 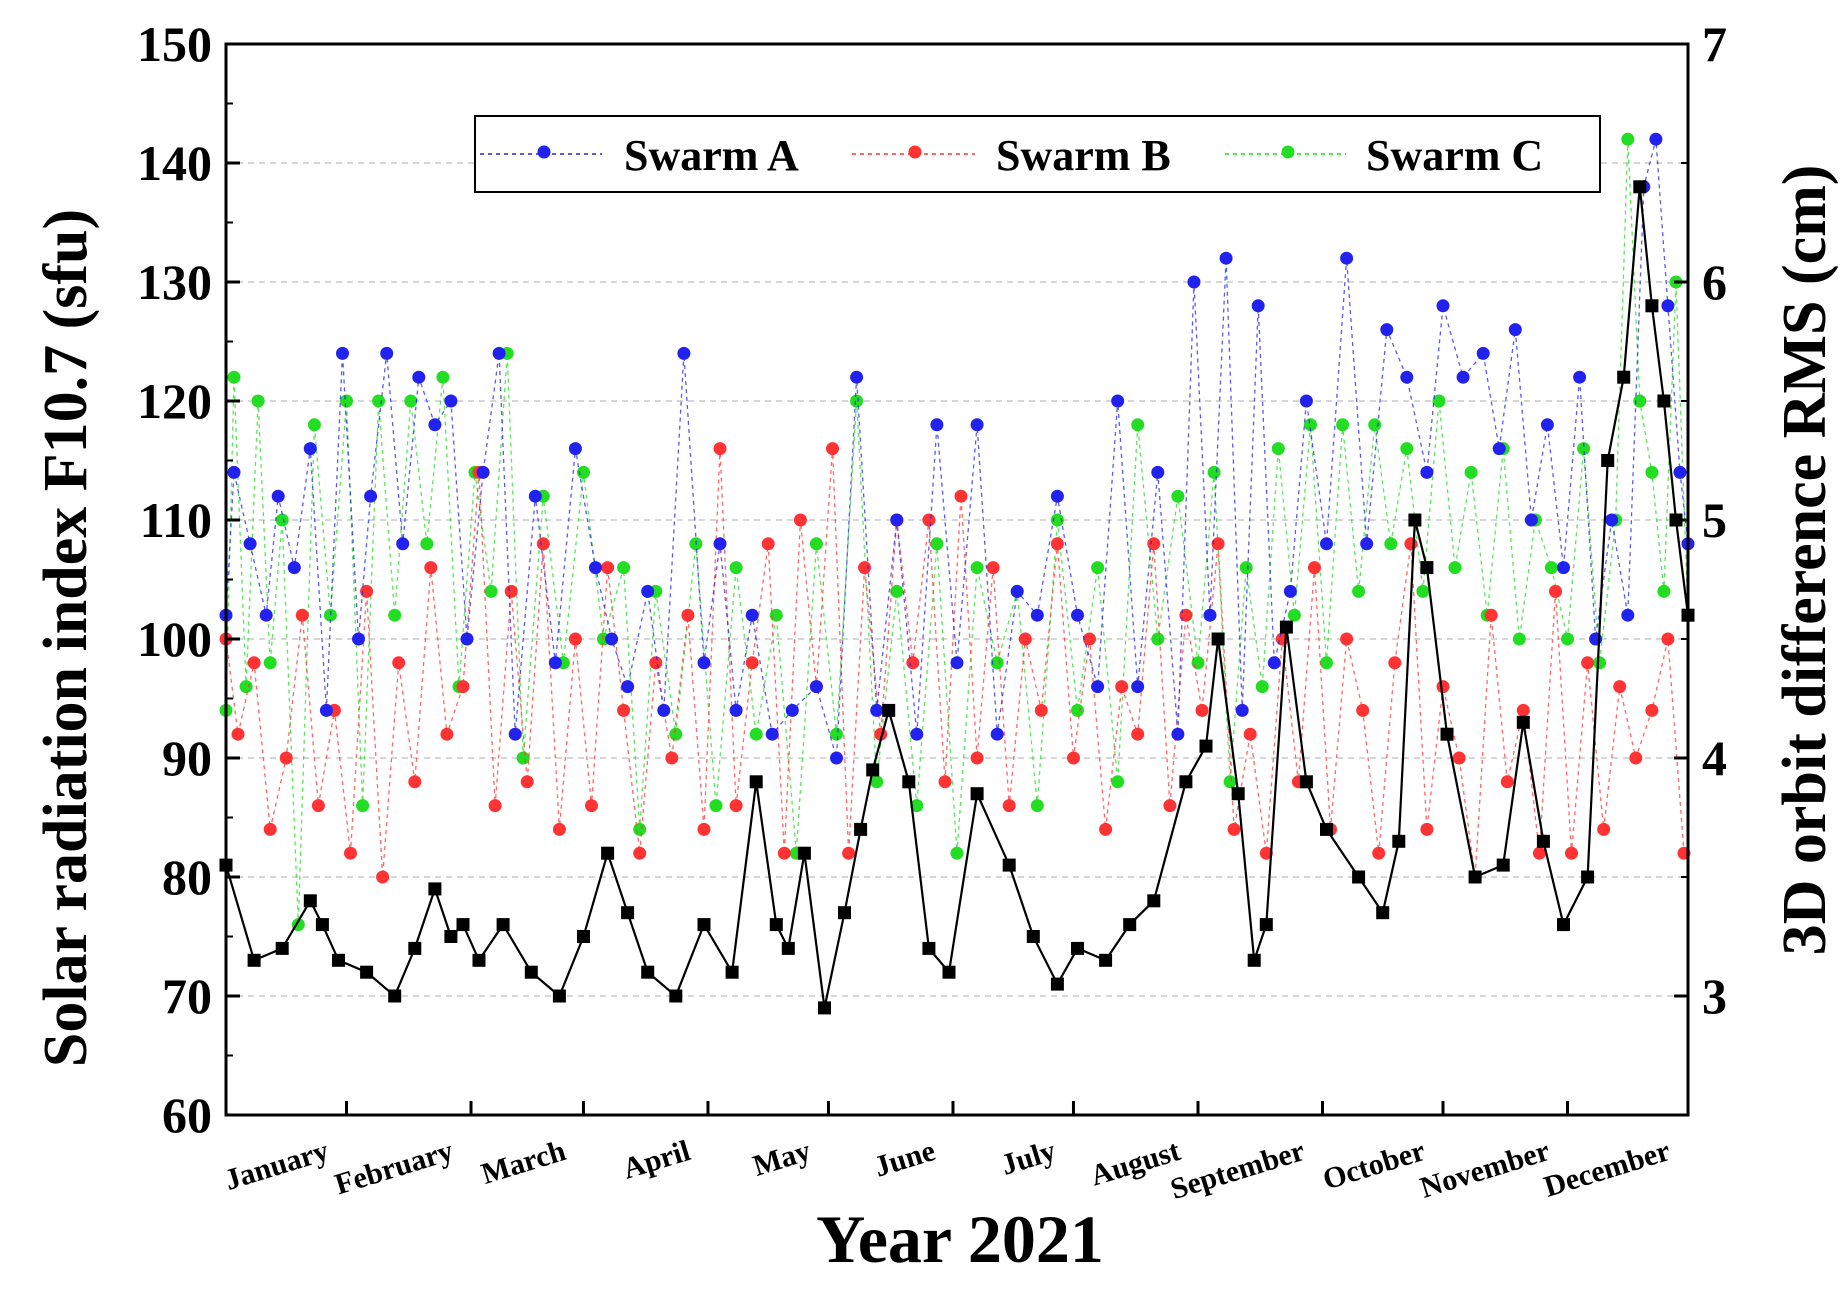 I want to click on x-tick-label: February, so click(x=394, y=1167).